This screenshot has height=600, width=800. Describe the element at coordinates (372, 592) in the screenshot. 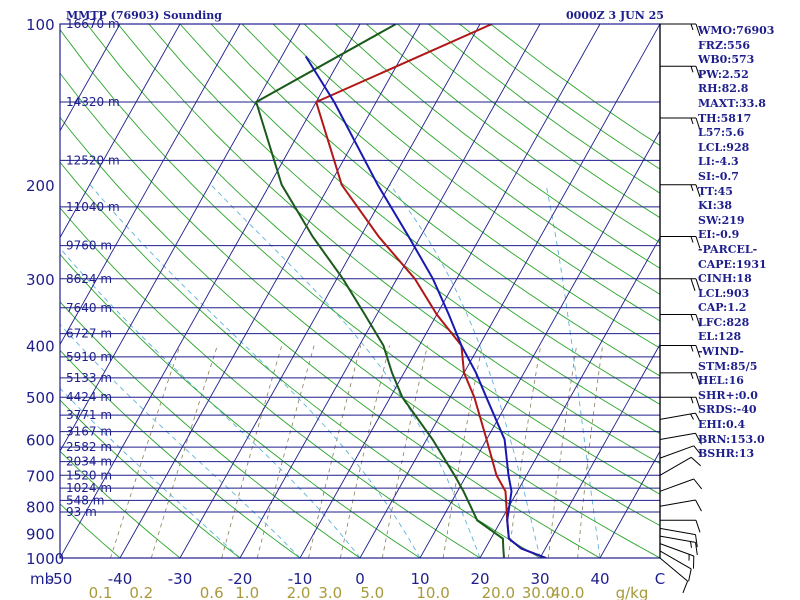

I see `mixing-ratio-tick-label: 5.0` at that location.